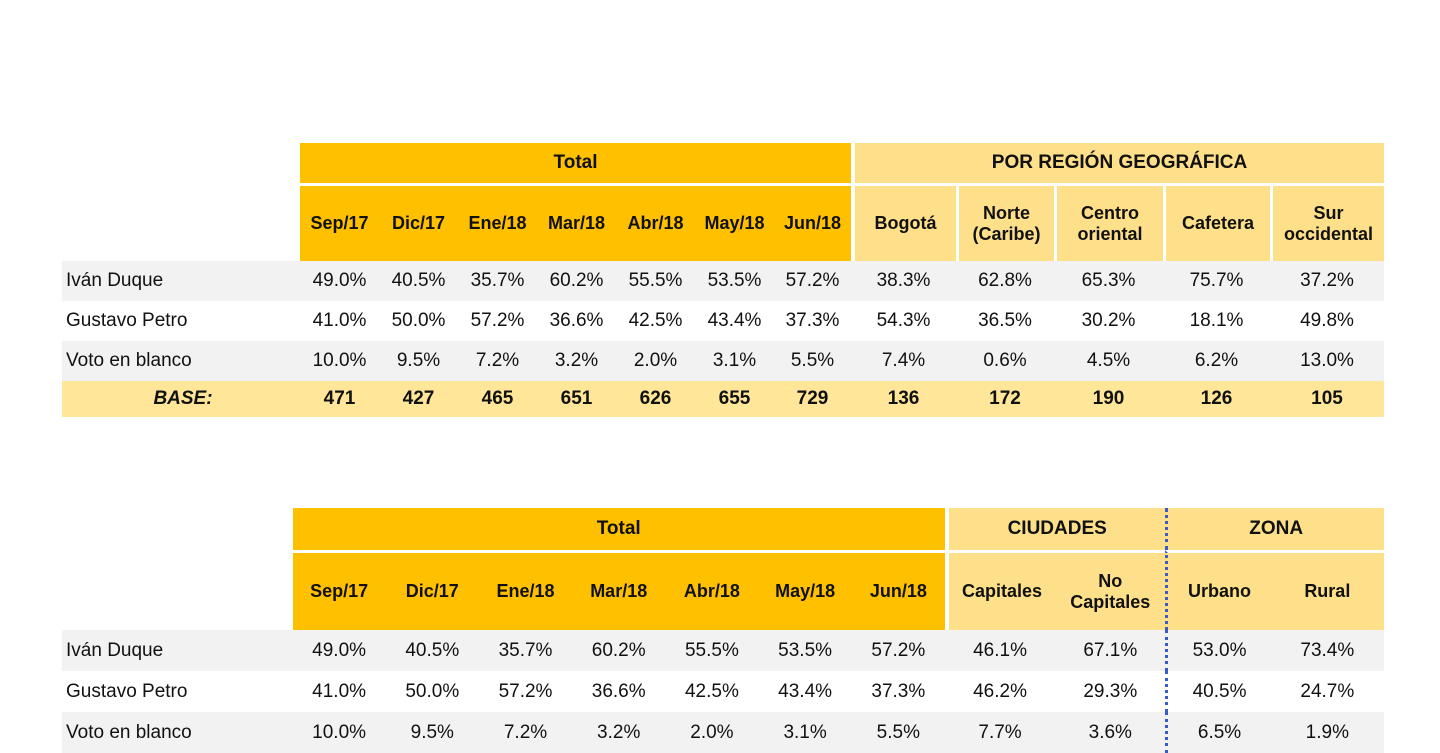 The image size is (1440, 753). What do you see at coordinates (1327, 691) in the screenshot?
I see `value-cell: 24.7%` at bounding box center [1327, 691].